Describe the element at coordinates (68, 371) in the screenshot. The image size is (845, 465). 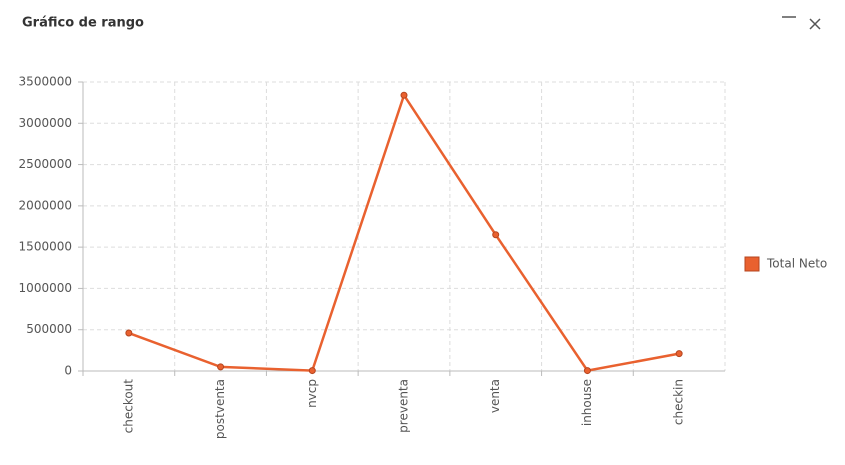
I see `y-tick-label: 0` at that location.